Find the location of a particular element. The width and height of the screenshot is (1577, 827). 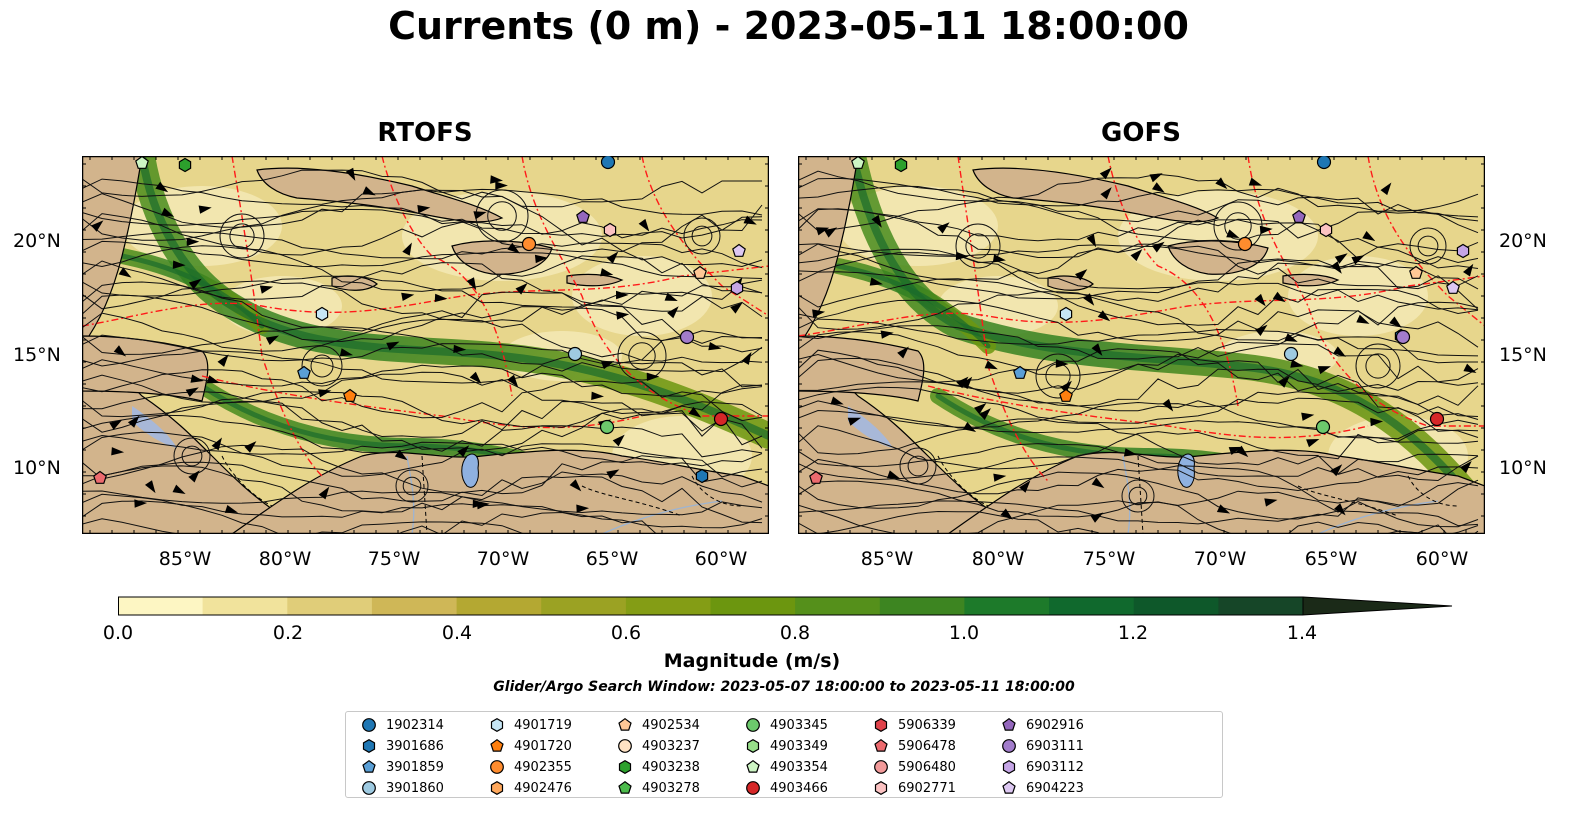

colorbar-tick: 1.0 is located at coordinates (964, 633).